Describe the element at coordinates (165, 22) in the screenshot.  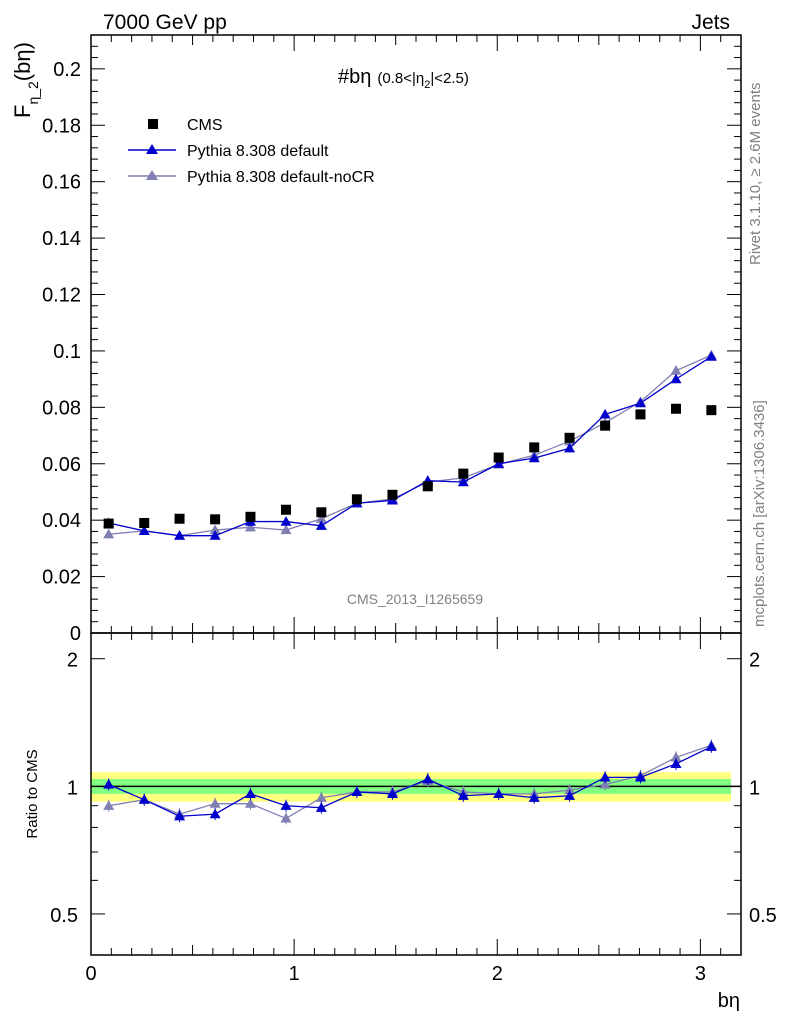
I see `header-energy: 7000 GeV pp` at that location.